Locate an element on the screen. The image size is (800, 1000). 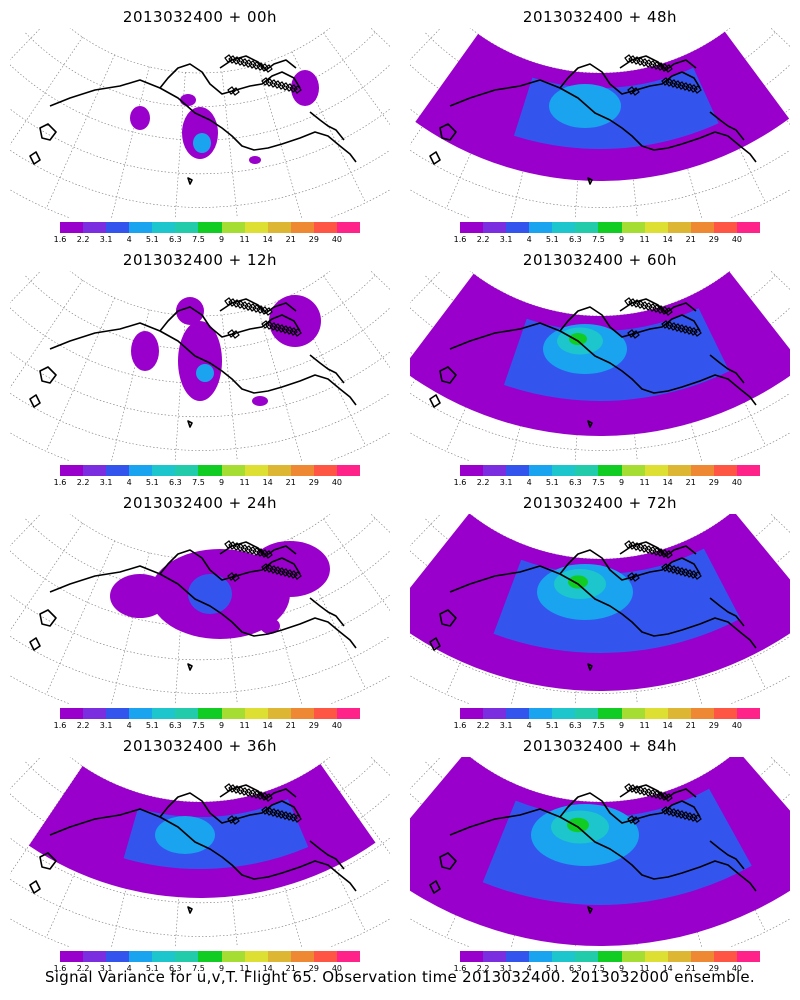
colorbar-tick-label: 6.3 is located at coordinates (575, 968).